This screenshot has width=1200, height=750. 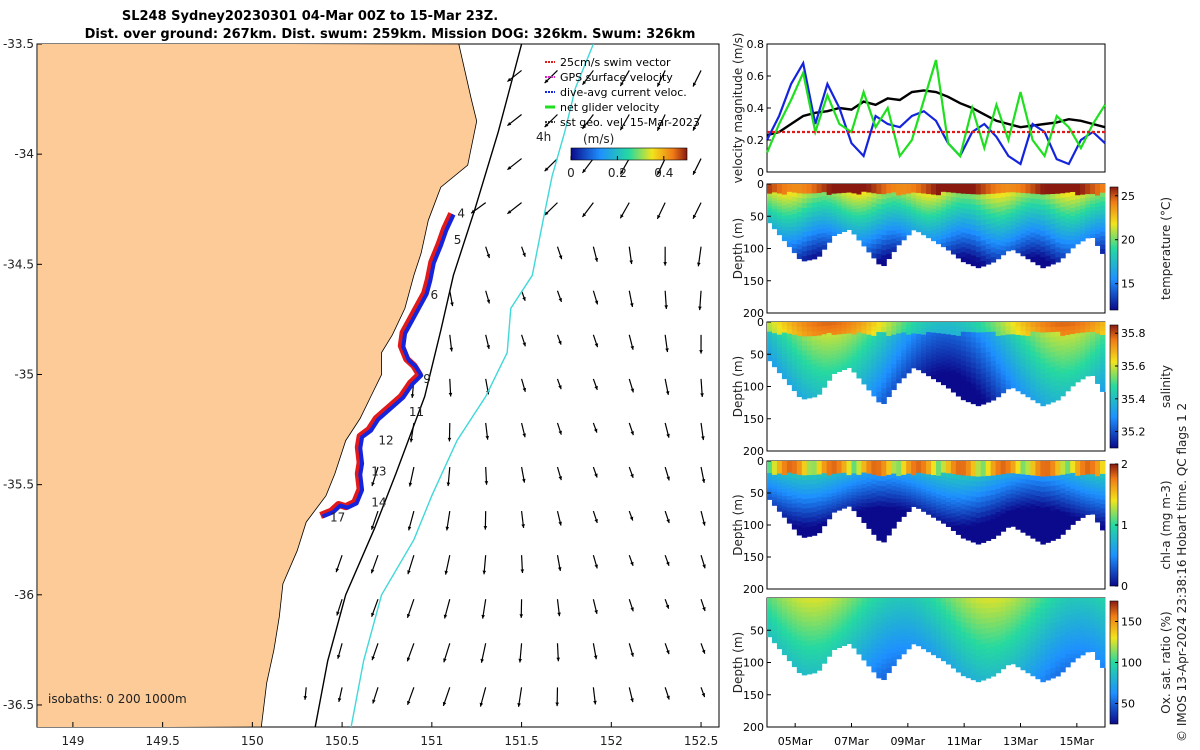 I want to click on track-day-label-17: 17, so click(x=337, y=518).